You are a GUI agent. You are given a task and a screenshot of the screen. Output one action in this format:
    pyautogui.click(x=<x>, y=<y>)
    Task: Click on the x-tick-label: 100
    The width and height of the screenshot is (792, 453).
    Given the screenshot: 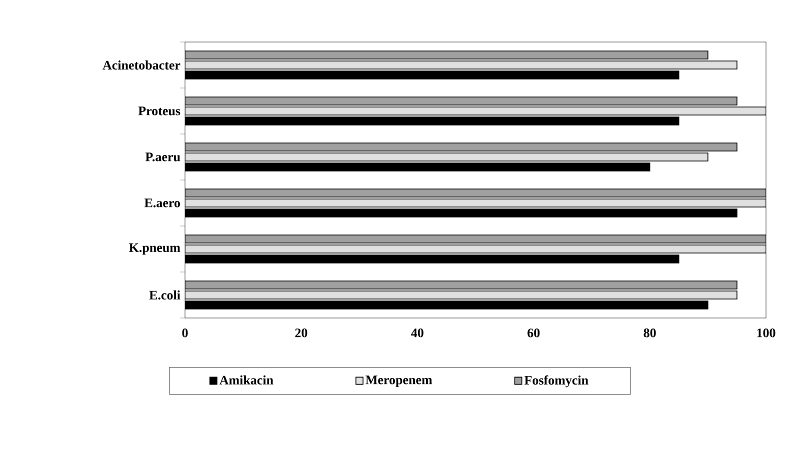 What is the action you would take?
    pyautogui.click(x=766, y=333)
    